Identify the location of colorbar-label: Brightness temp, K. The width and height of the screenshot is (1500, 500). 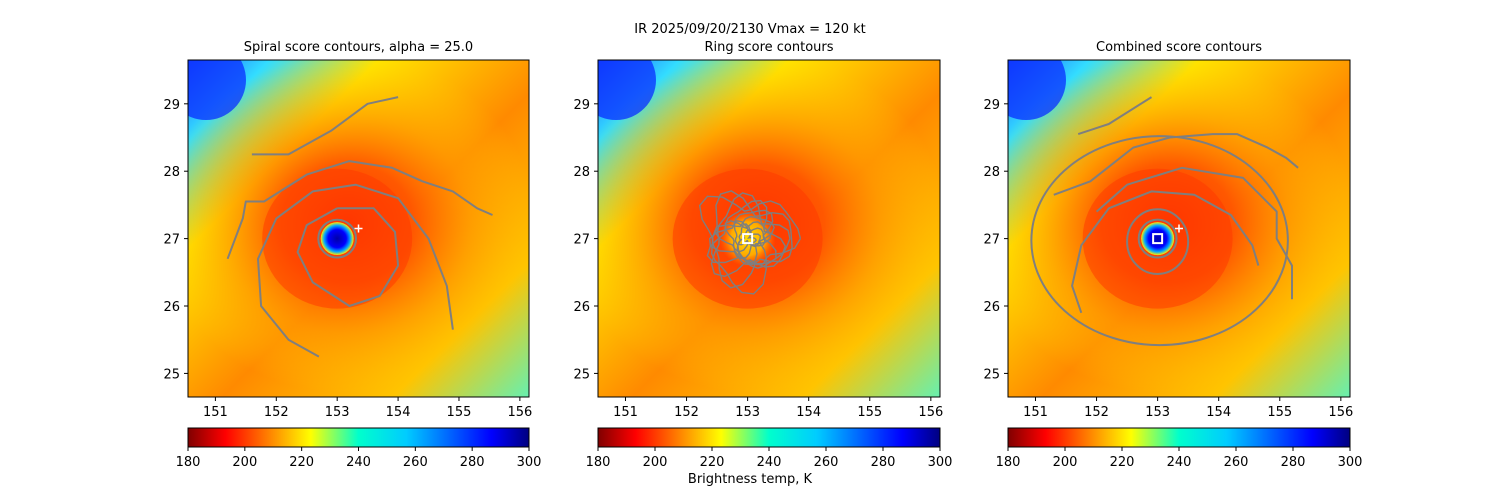
(750, 479).